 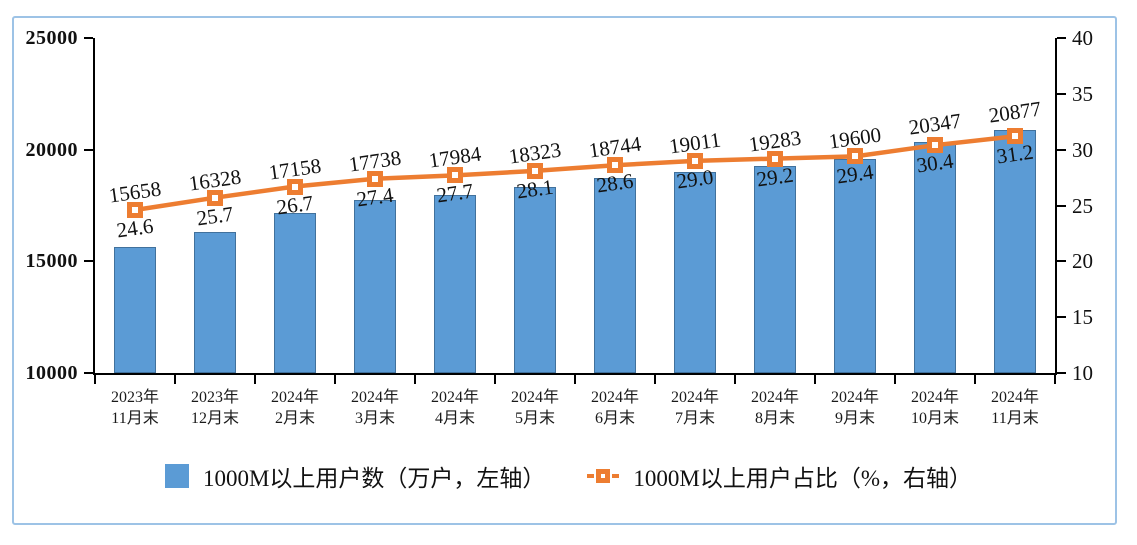 I want to click on line-square-marker-icon, so click(x=603, y=476).